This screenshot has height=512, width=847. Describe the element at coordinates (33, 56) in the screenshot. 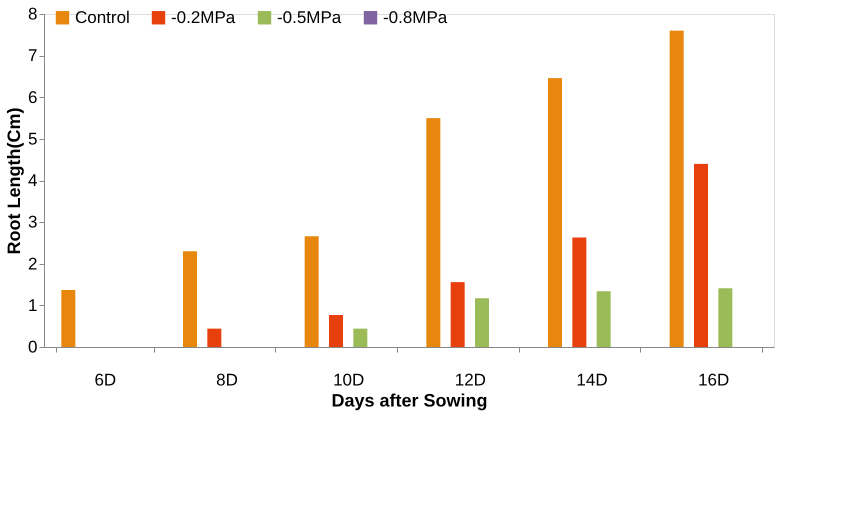

I see `y-tick-label: 7` at that location.